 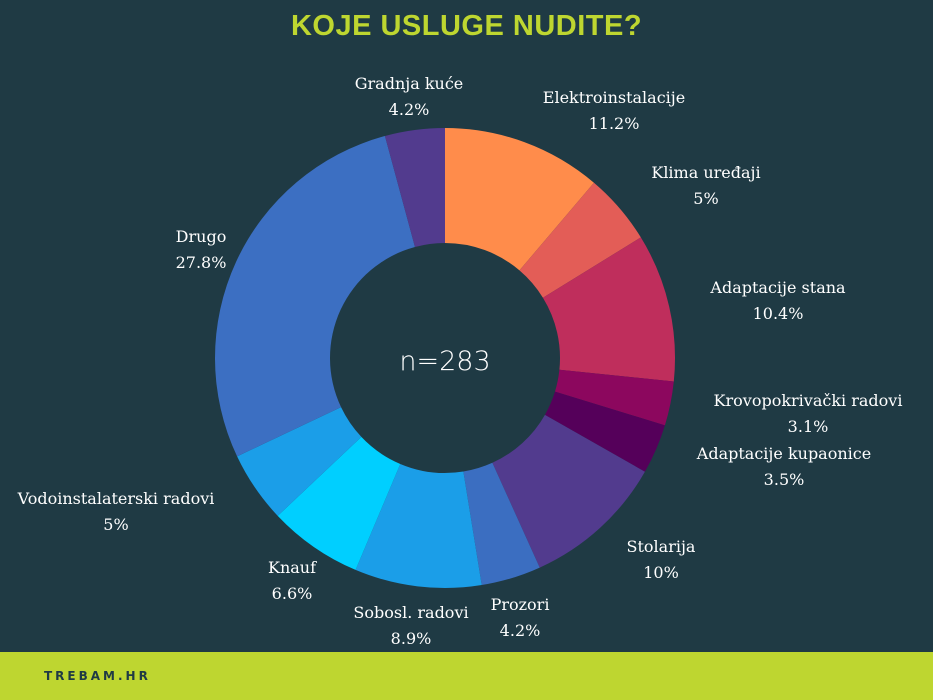 What do you see at coordinates (299, 461) in the screenshot?
I see `slice-vodoinstalaterski-radovi` at bounding box center [299, 461].